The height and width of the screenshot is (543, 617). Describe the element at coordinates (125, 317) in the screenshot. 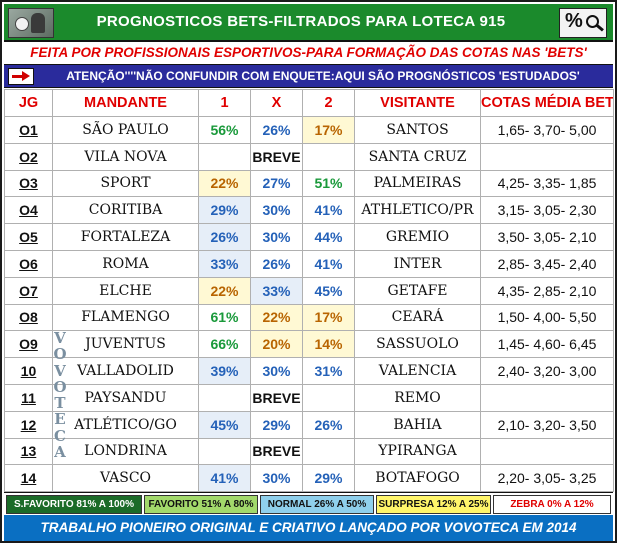

I see `home-team: FLAMENGO` at that location.